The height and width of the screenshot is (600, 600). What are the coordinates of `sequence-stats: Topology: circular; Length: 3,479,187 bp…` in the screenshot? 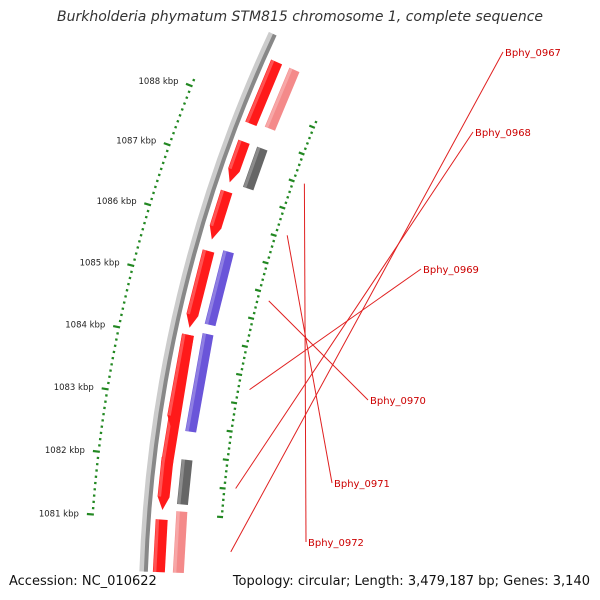 It's located at (411, 581).